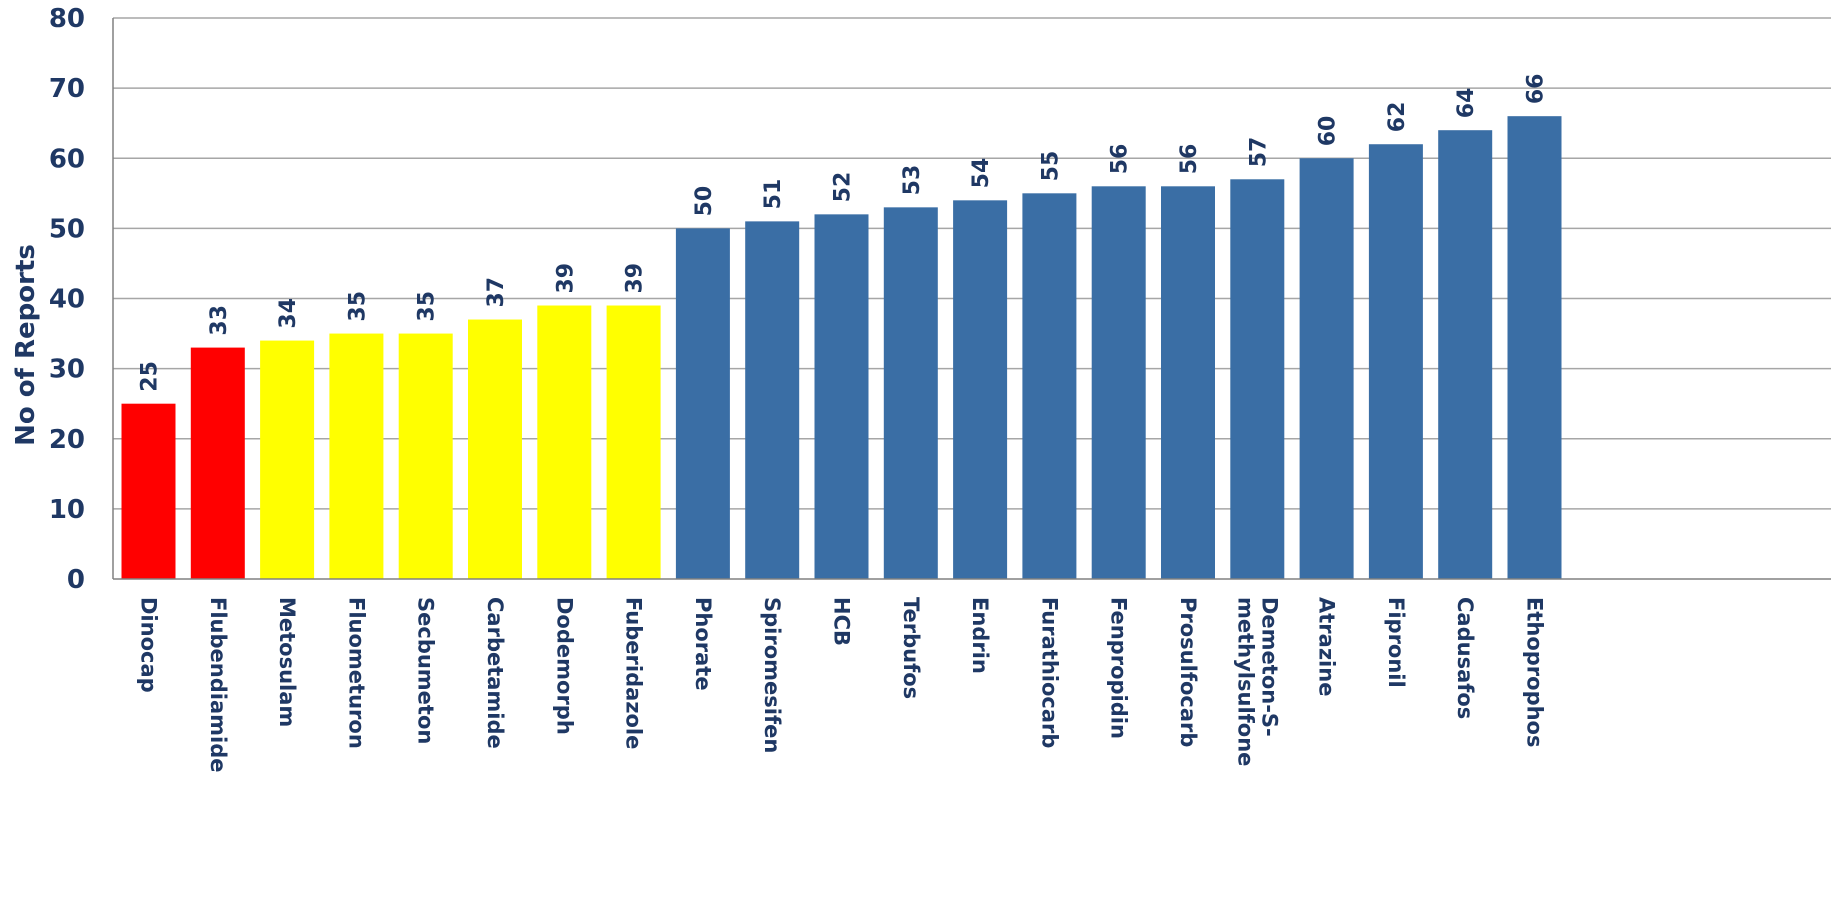 The width and height of the screenshot is (1831, 911). I want to click on category-label: Carbetamide, so click(495, 673).